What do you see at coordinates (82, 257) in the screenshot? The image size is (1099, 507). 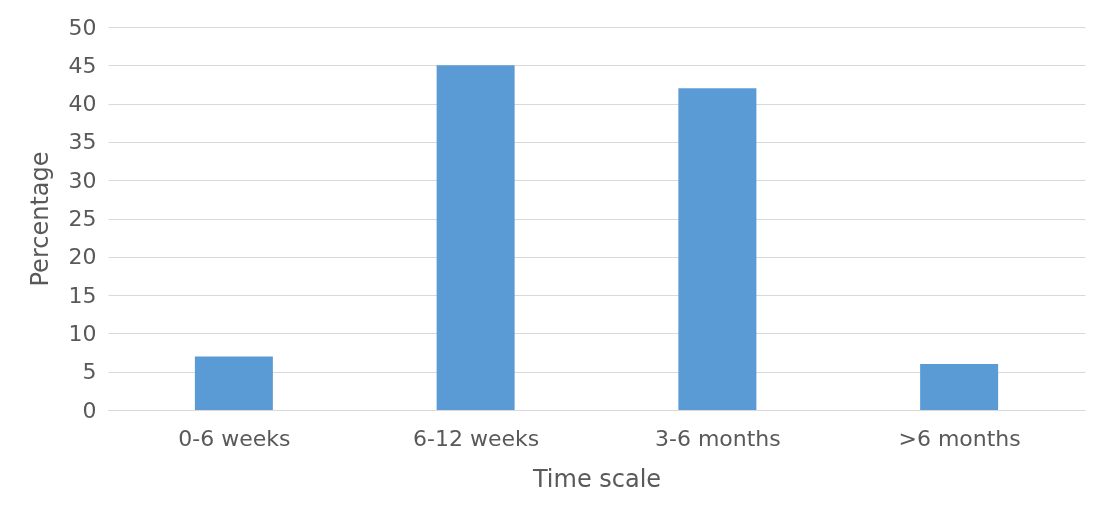 I see `y-tick-label: 20` at bounding box center [82, 257].